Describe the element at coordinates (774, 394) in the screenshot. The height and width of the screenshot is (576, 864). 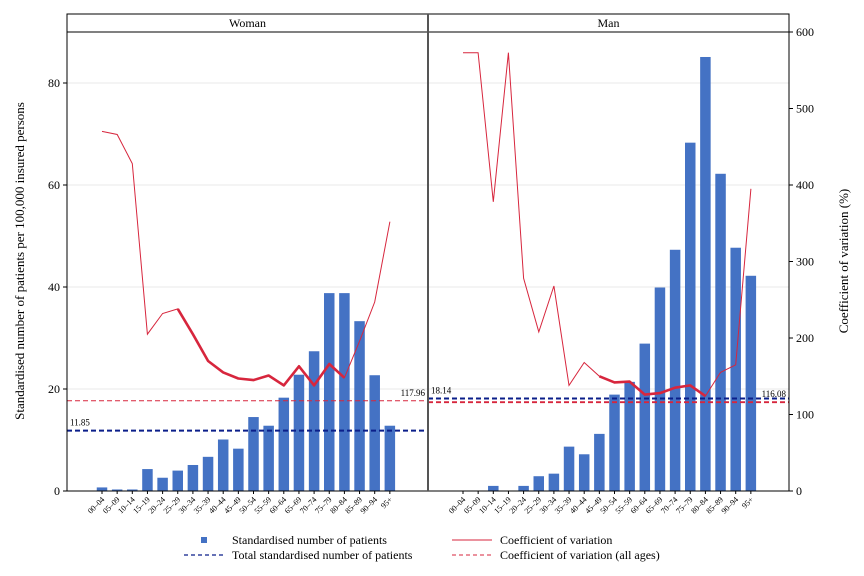
I see `cv-all-value-label: 116.08` at that location.